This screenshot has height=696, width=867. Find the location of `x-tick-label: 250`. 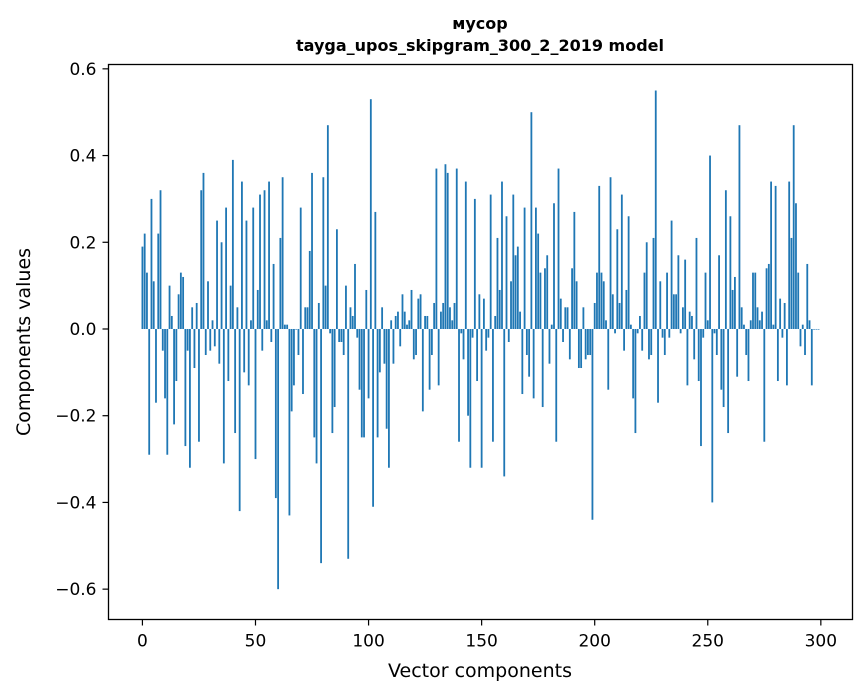

x-tick-label: 250 is located at coordinates (708, 642).